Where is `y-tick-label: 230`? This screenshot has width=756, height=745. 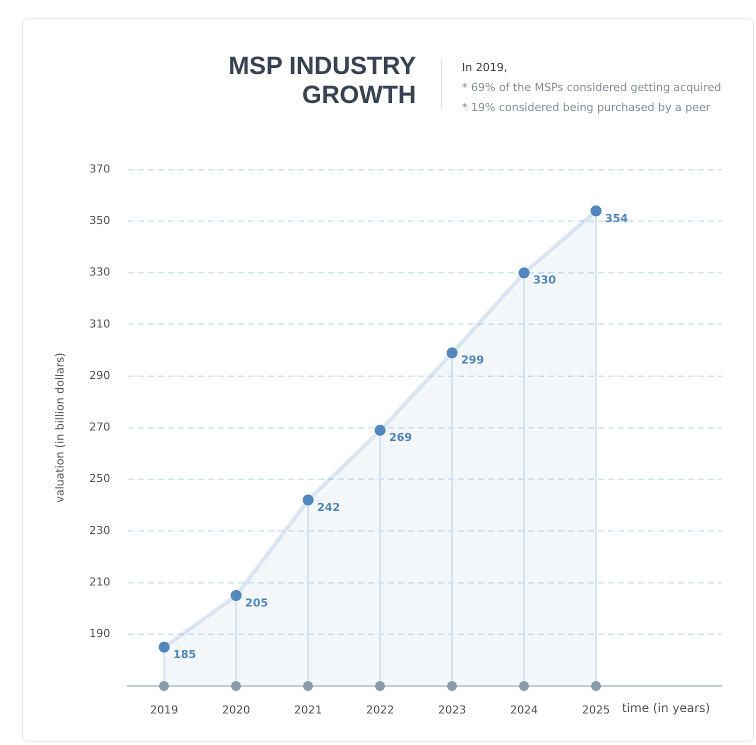
y-tick-label: 230 is located at coordinates (99, 530).